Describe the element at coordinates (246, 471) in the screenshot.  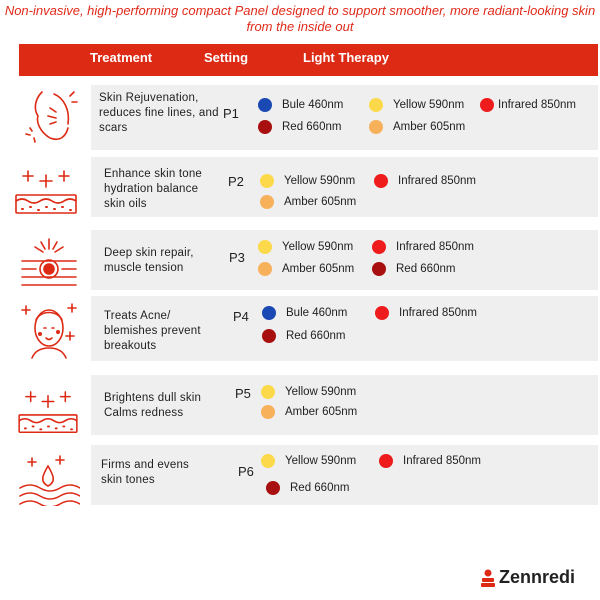
I see `setting-code: P6` at that location.